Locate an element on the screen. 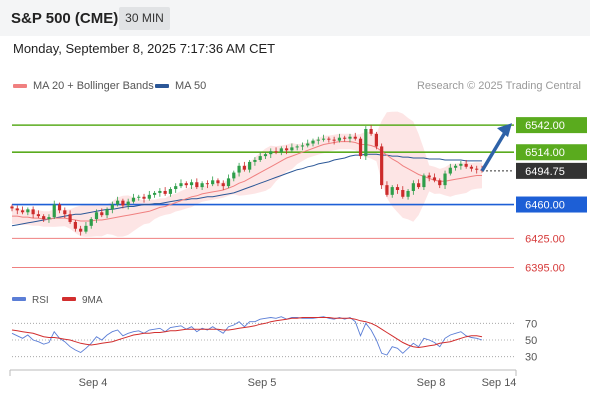 The height and width of the screenshot is (400, 590). legend-label-ma50: MA 50 is located at coordinates (191, 86).